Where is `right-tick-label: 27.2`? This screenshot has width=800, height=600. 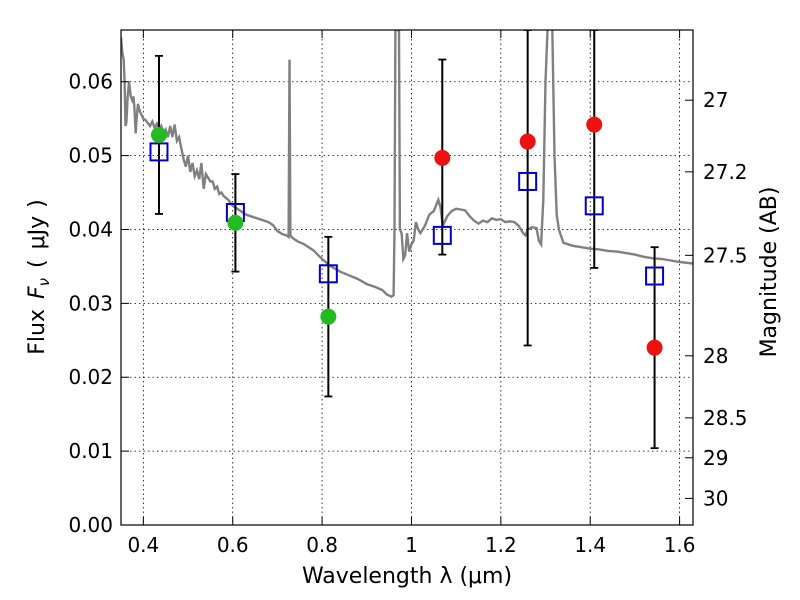
right-tick-label: 27.2 is located at coordinates (725, 172).